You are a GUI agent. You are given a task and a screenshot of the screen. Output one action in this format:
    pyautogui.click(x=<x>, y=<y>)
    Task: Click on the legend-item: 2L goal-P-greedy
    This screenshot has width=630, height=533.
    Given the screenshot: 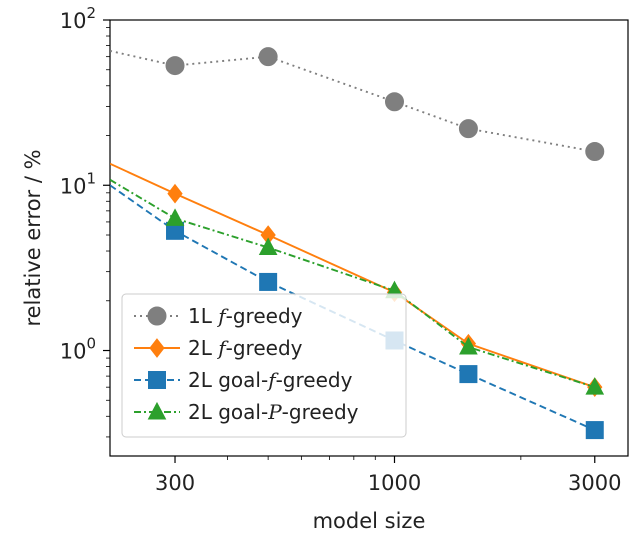 What is the action you would take?
    pyautogui.click(x=246, y=412)
    